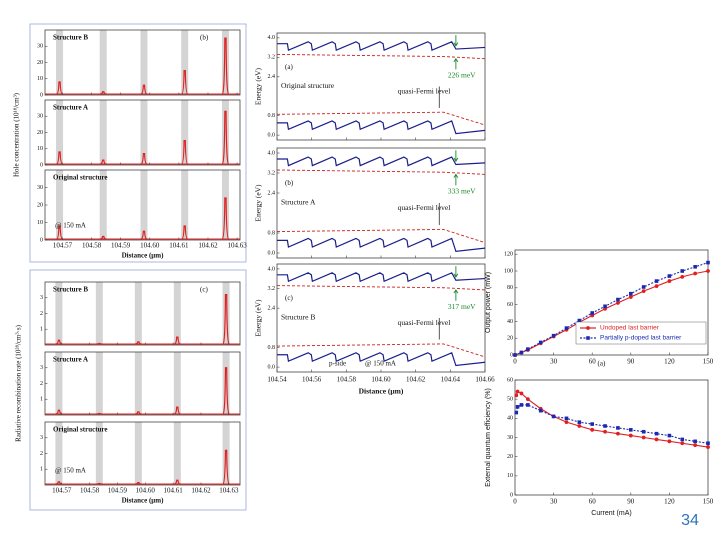 This screenshot has height=540, width=720. Describe the element at coordinates (641, 333) in the screenshot. I see `legend-box` at that location.